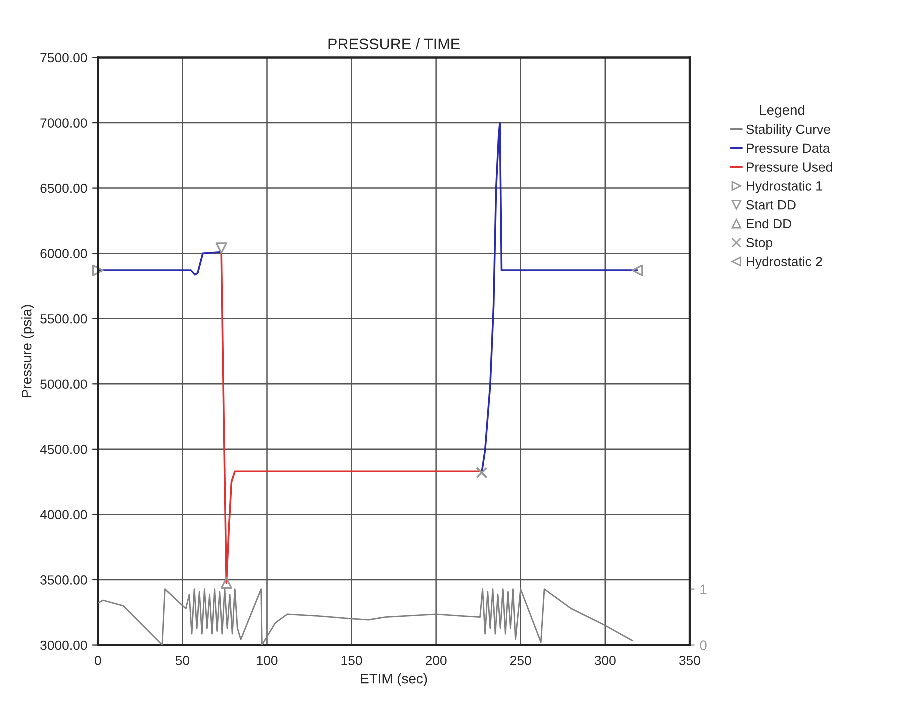 This screenshot has width=909, height=713. I want to click on y-tick-label: 7000.00, so click(64, 123).